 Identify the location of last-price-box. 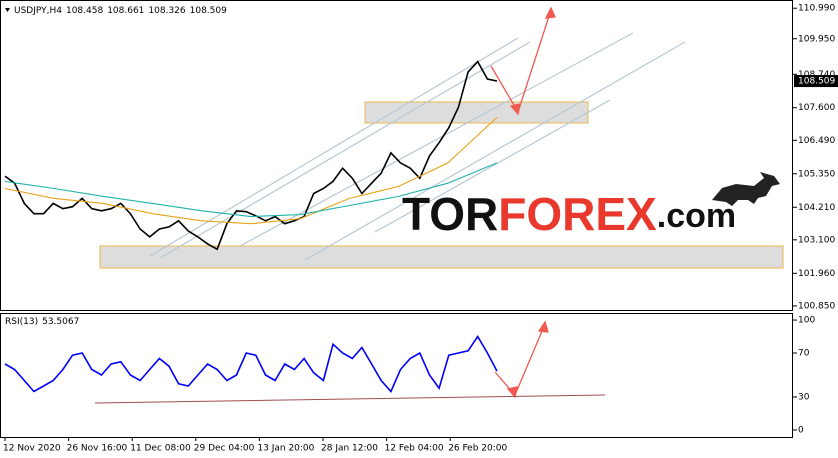
(816, 81).